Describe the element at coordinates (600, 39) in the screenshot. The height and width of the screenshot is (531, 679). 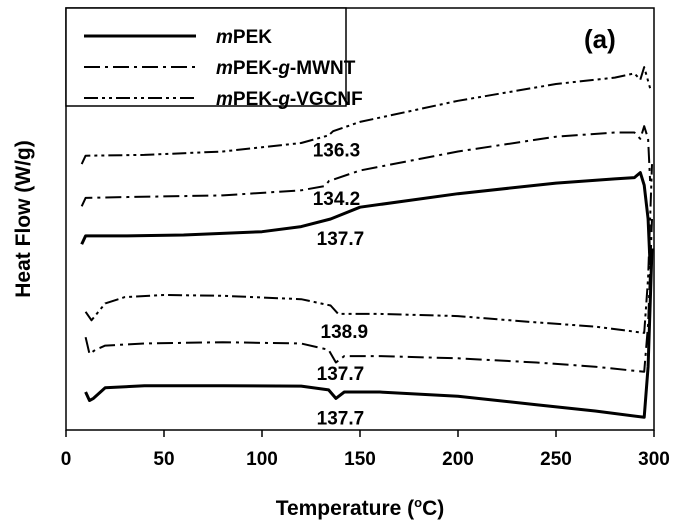
I see `panel-label: (a)` at that location.